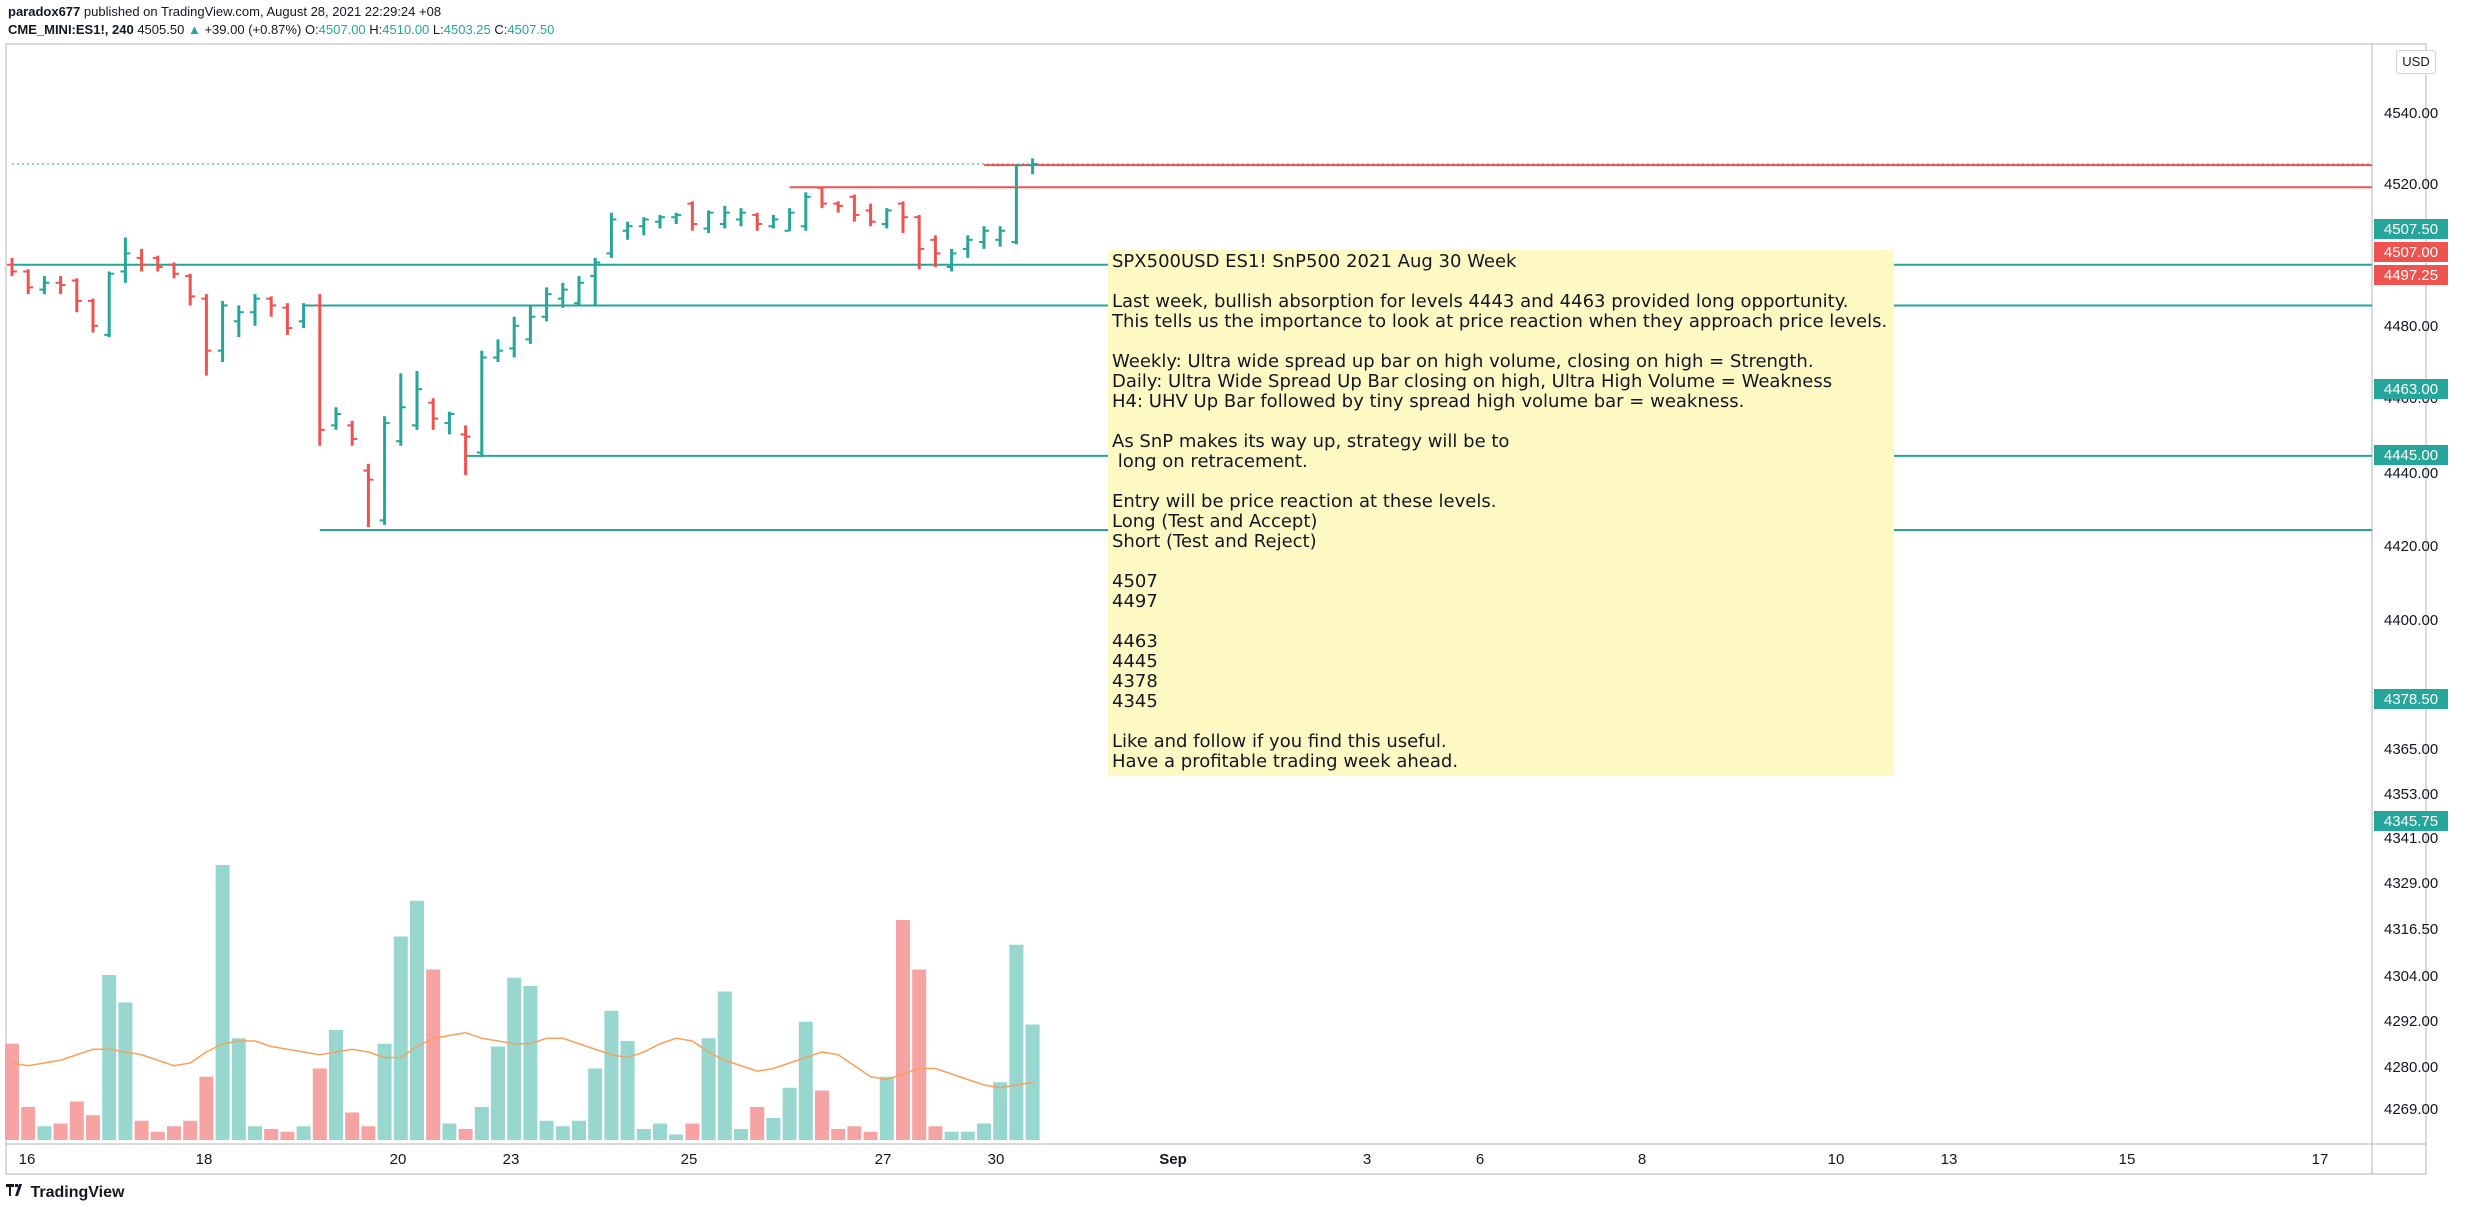 The image size is (2468, 1214). I want to click on time-tick-label: 23, so click(511, 1159).